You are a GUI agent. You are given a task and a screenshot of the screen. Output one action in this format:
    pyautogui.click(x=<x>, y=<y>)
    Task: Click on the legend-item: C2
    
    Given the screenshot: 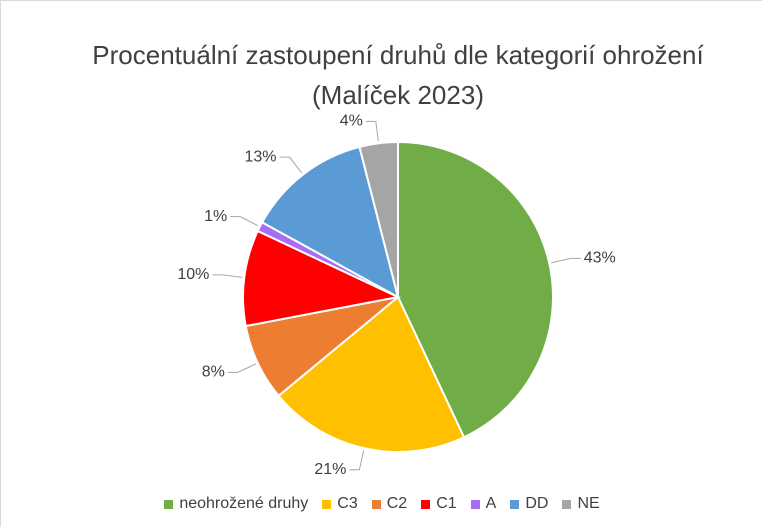 What is the action you would take?
    pyautogui.click(x=389, y=504)
    